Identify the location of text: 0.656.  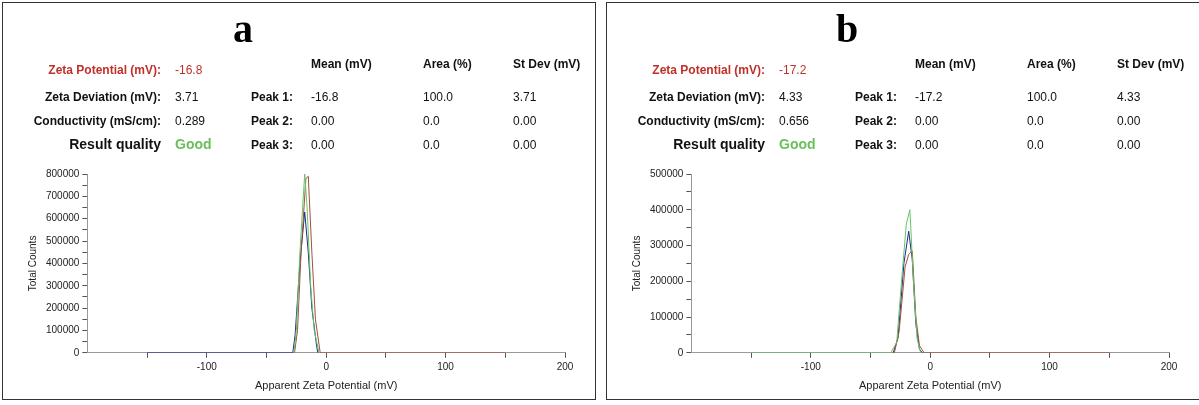
(794, 121).